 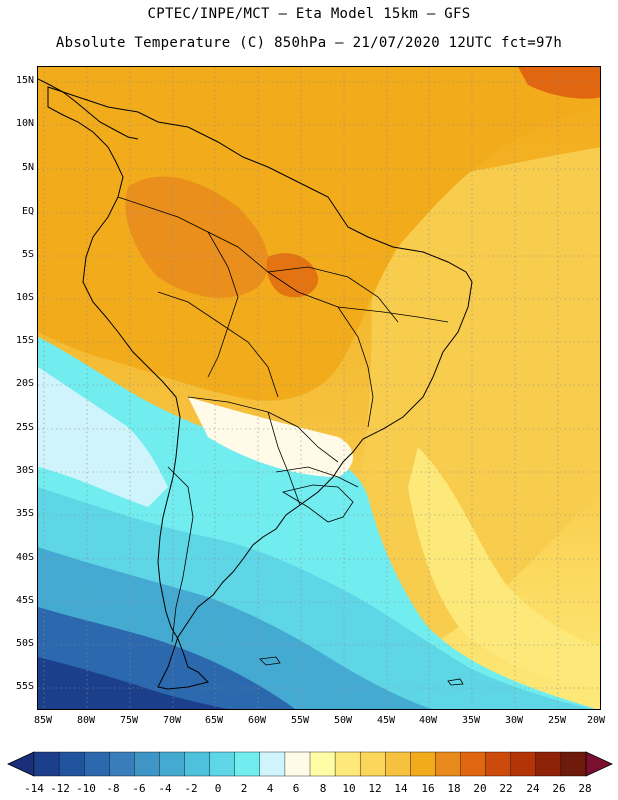 What do you see at coordinates (257, 720) in the screenshot?
I see `lon-label: 60W` at bounding box center [257, 720].